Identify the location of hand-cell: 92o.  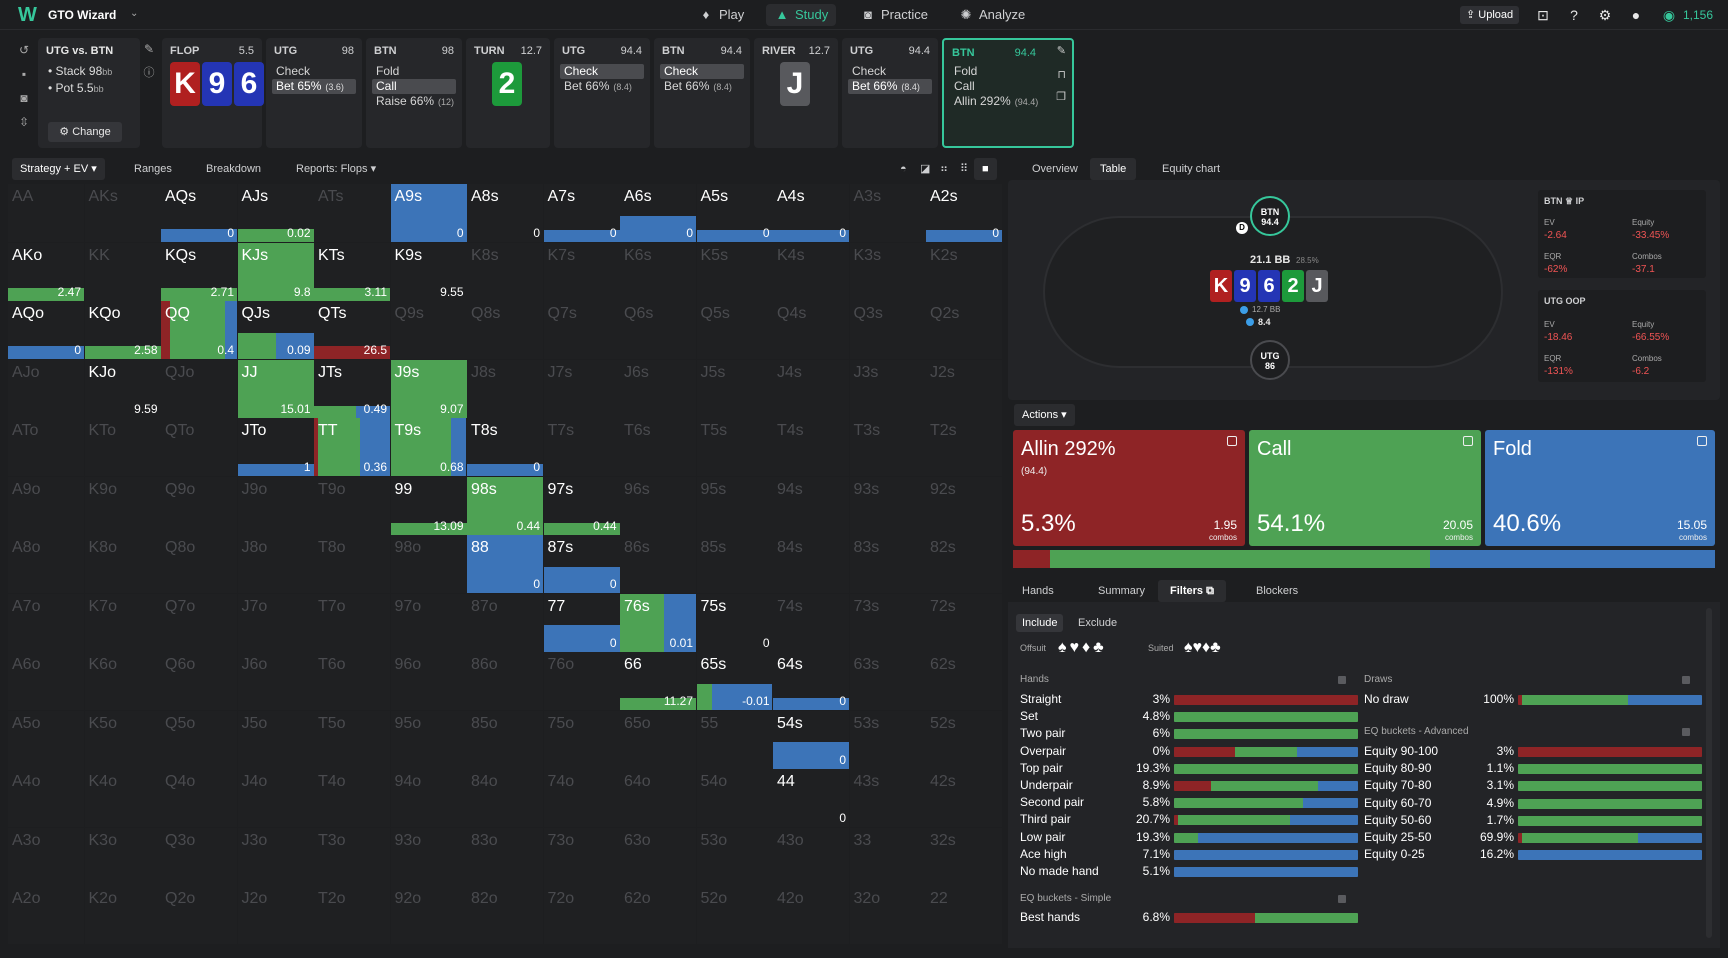
(428, 915).